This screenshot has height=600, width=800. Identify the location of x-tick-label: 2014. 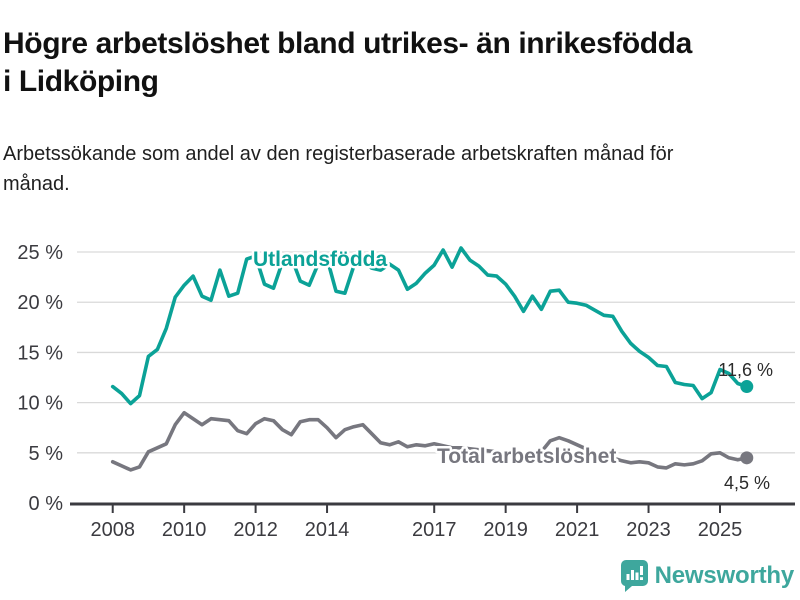
(327, 530).